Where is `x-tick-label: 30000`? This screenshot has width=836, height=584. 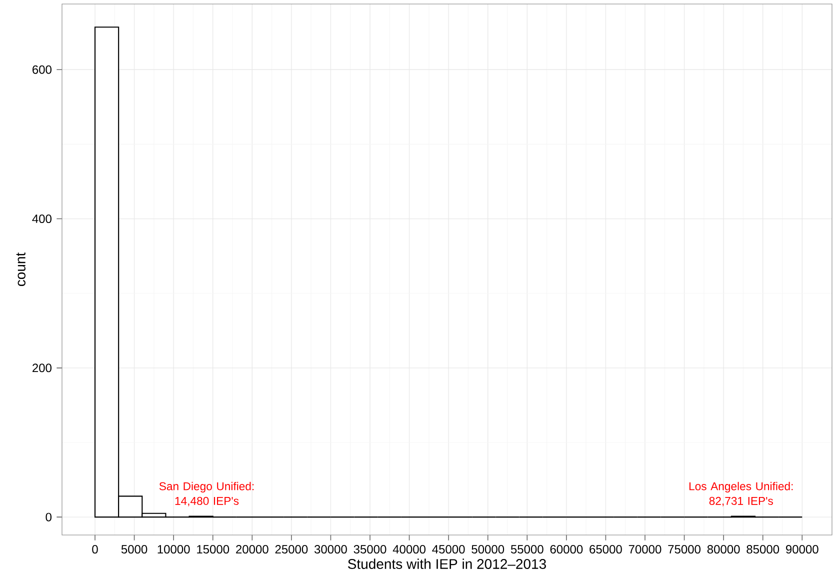 x-tick-label: 30000 is located at coordinates (330, 549).